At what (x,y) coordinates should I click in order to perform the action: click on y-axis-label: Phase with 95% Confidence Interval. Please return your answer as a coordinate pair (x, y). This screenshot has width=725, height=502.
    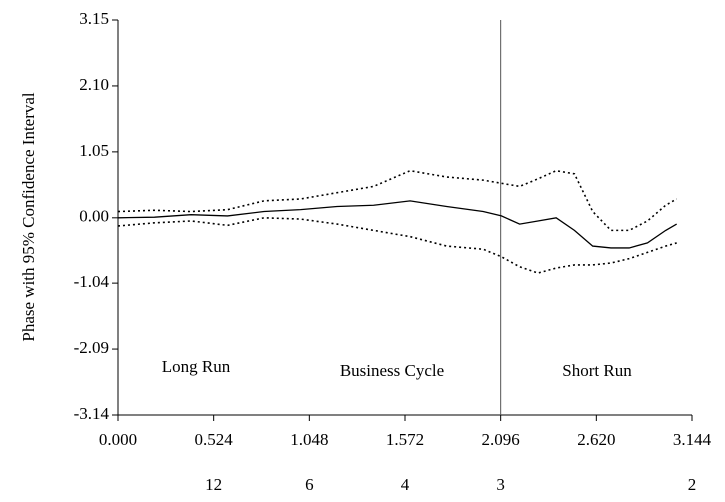
    Looking at the image, I should click on (28, 217).